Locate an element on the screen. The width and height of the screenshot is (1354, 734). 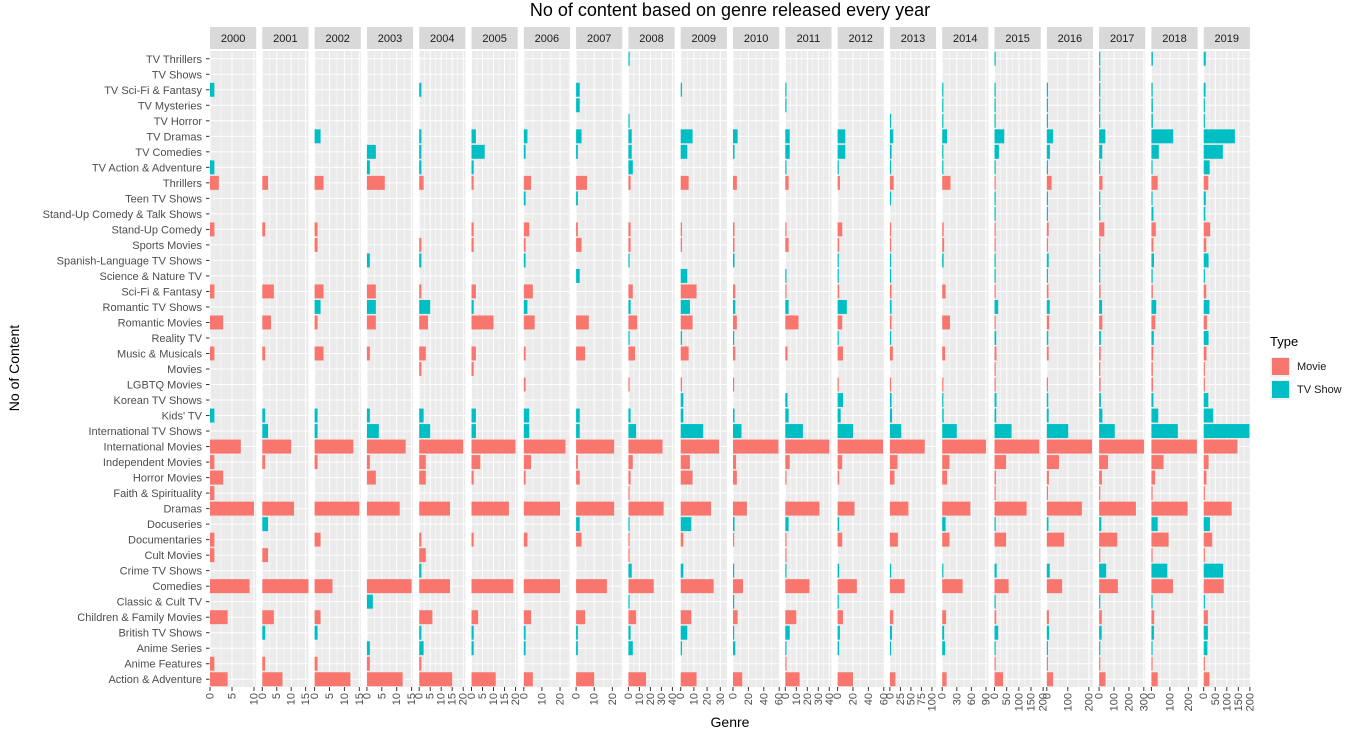
y-tick-label: Kids' TV is located at coordinates (182, 417).